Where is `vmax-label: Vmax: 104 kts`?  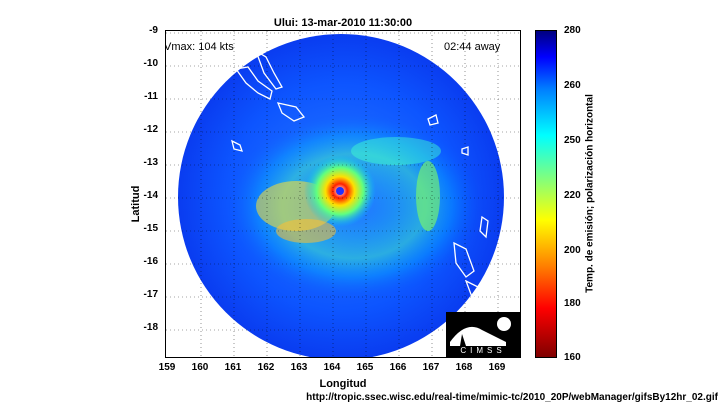
vmax-label: Vmax: 104 kts is located at coordinates (199, 47).